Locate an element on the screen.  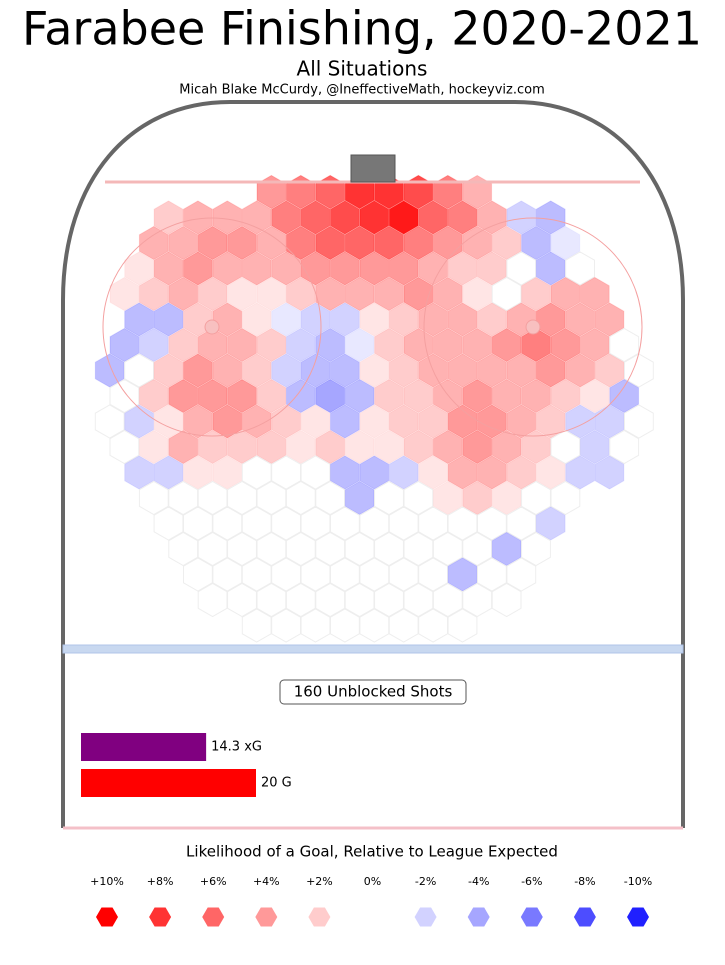
blue-line is located at coordinates (373, 649).